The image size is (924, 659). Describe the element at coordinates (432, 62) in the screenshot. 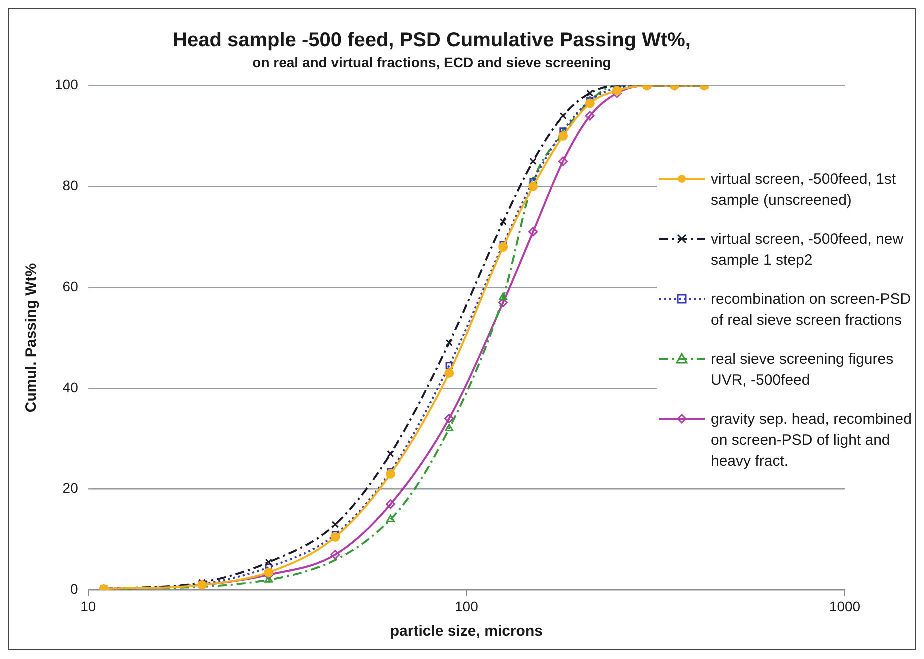

I see `chart-subtitle: on real and virtual fractions, ECD and sieve screening` at that location.